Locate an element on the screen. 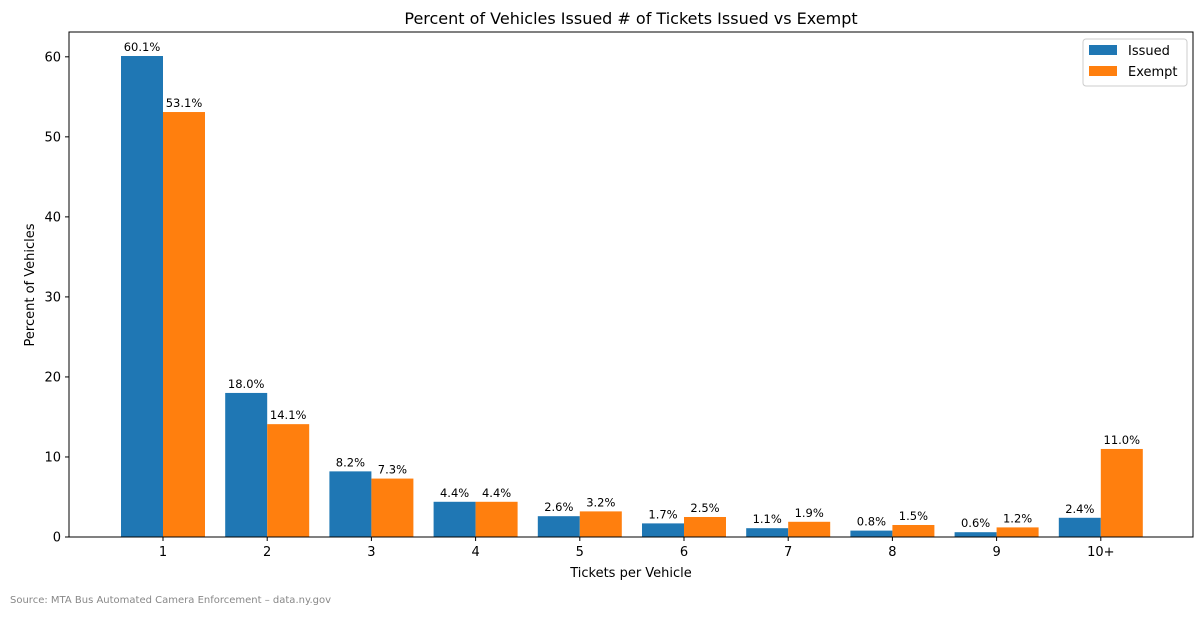 The image size is (1203, 617). x-tick-label: 3 is located at coordinates (371, 552).